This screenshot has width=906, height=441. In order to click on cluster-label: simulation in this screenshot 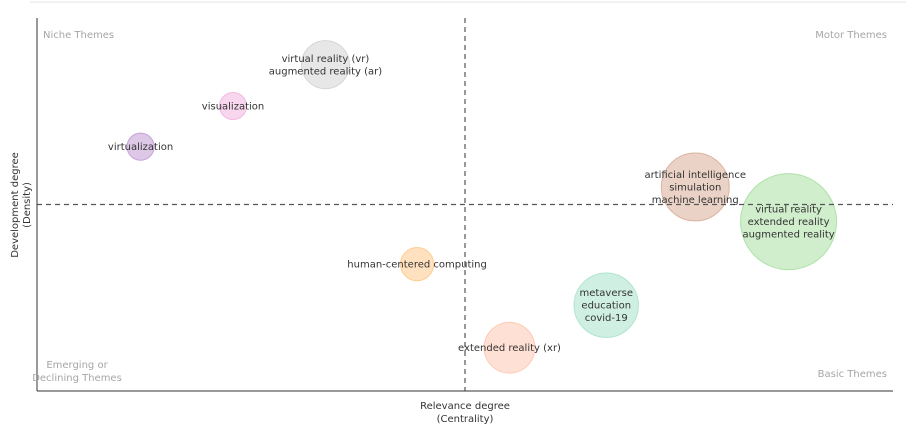, I will do `click(695, 187)`.